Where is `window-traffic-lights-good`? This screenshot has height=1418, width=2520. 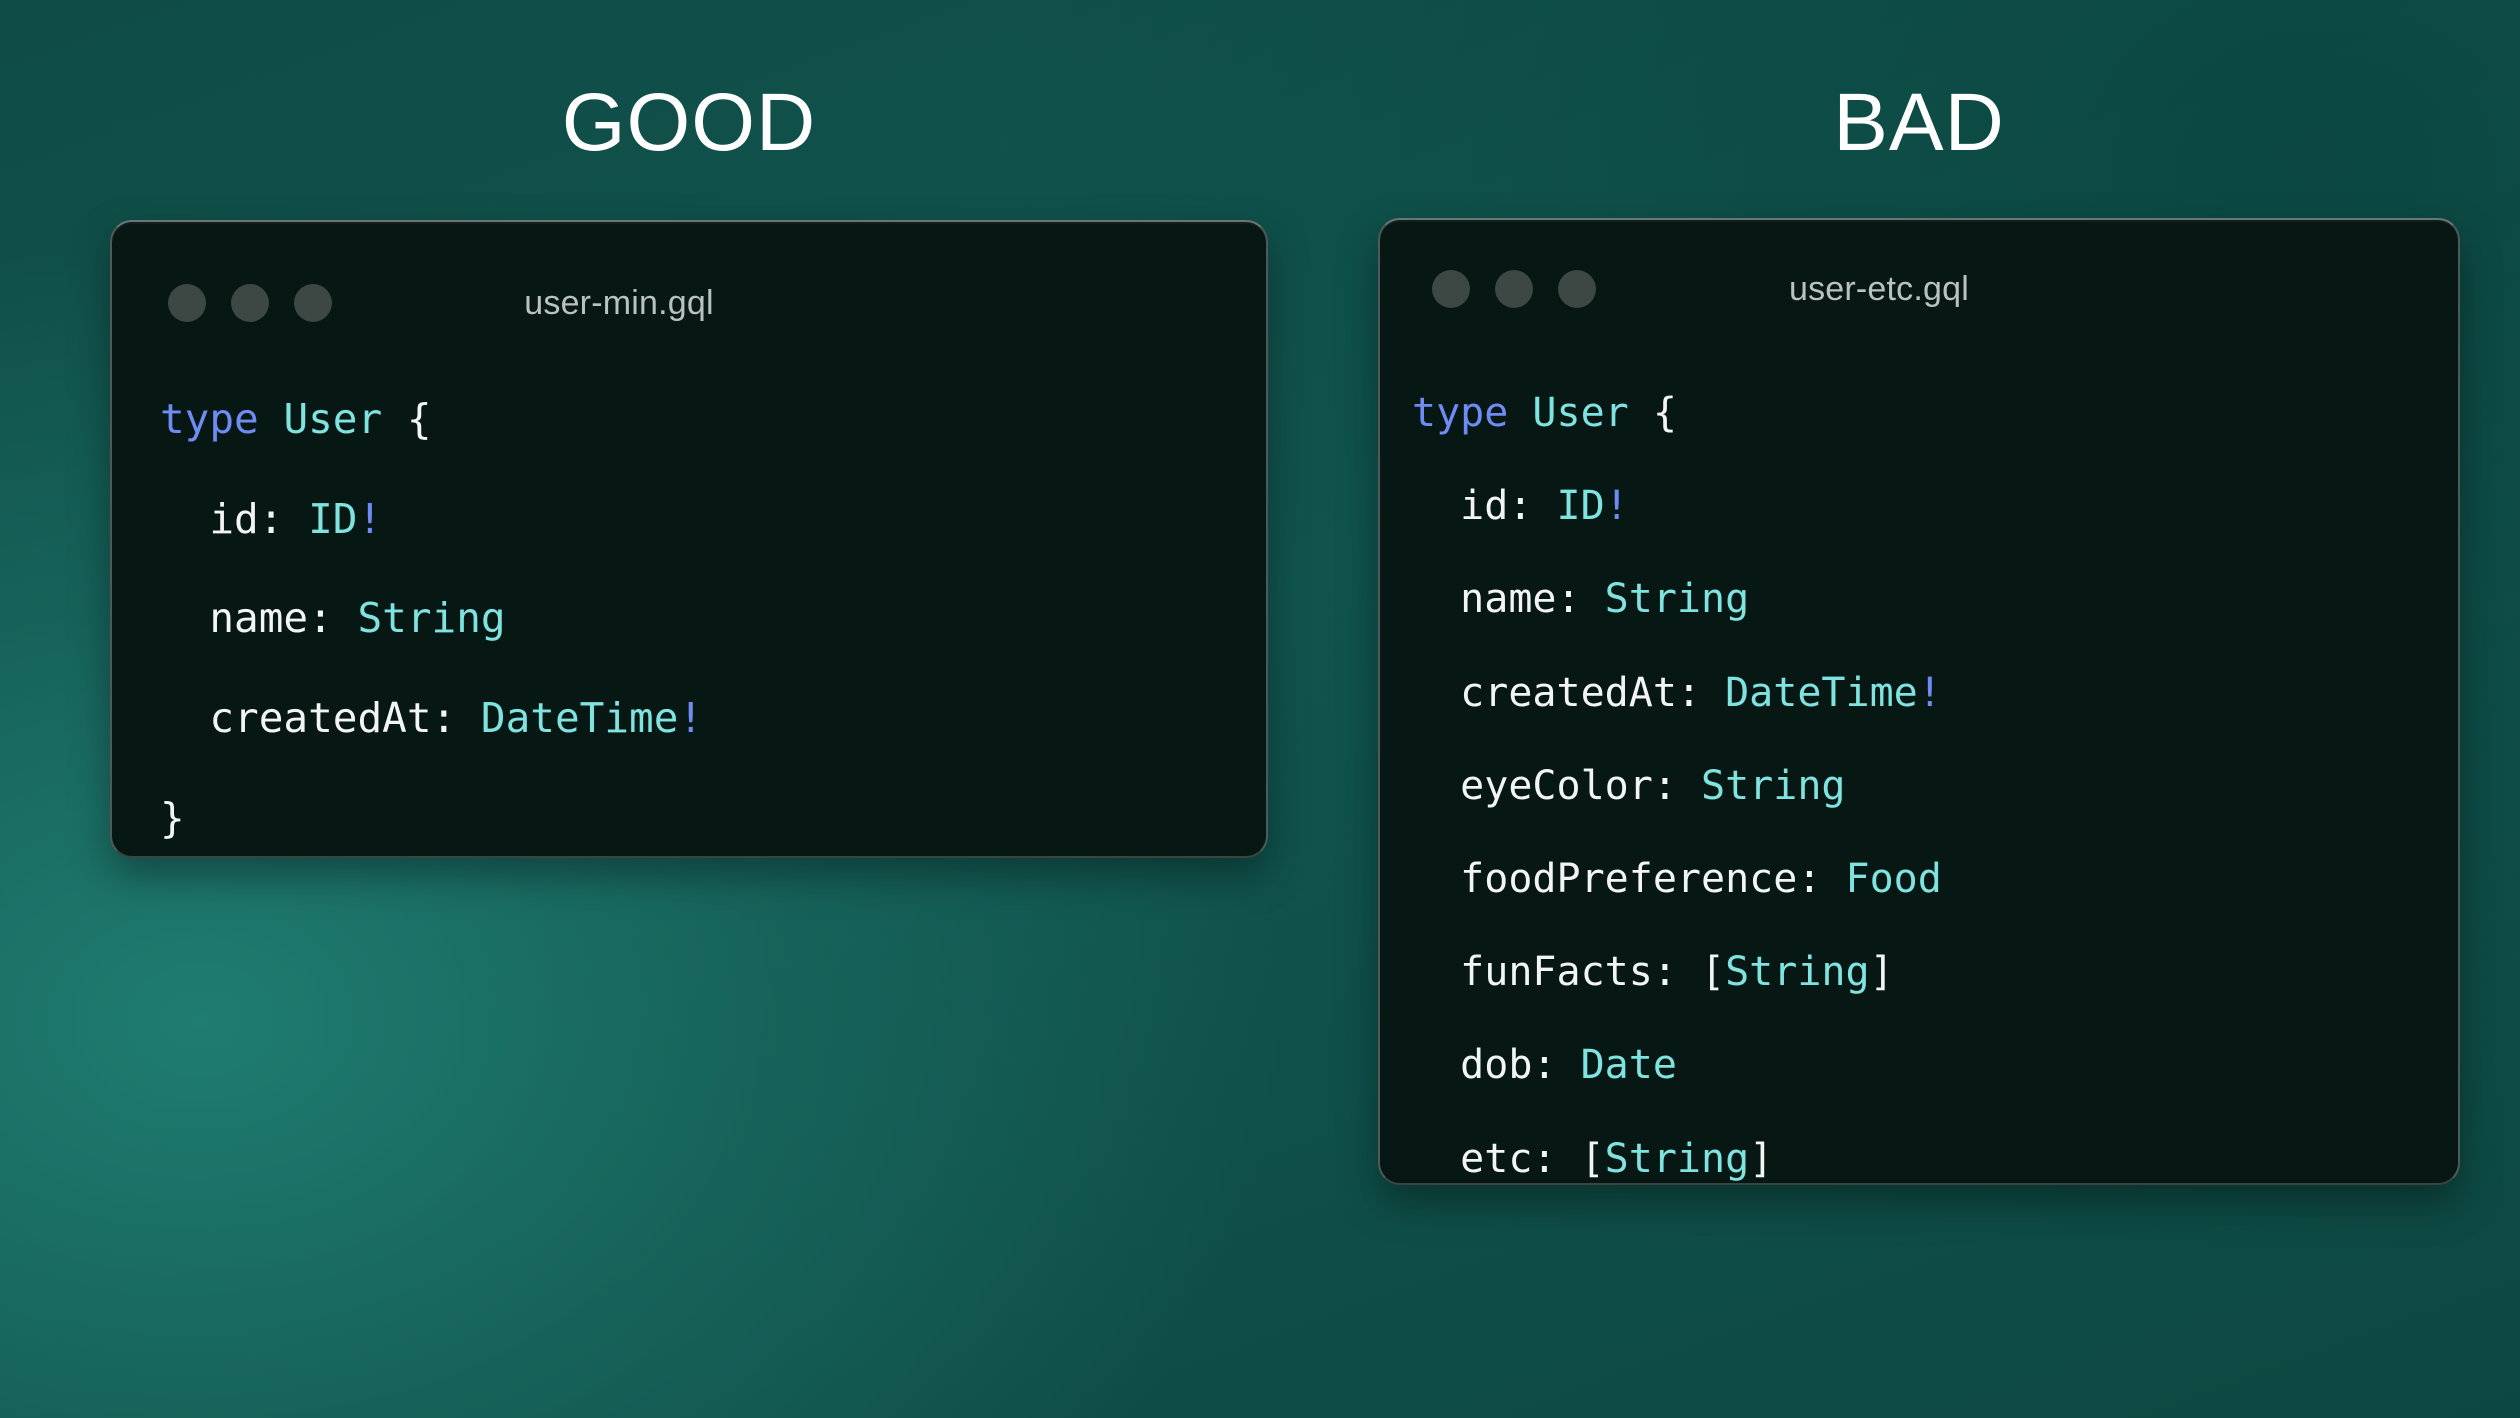 window-traffic-lights-good is located at coordinates (250, 303).